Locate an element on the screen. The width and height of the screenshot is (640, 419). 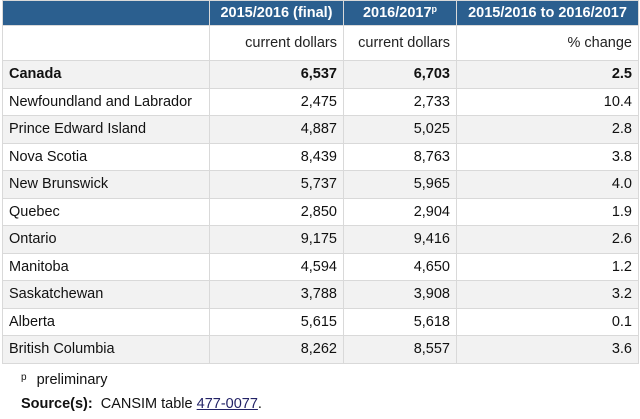
preliminary-mark: p is located at coordinates (434, 9).